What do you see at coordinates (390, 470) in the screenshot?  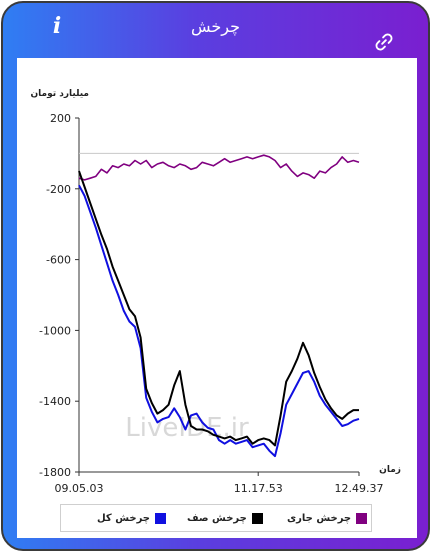 I see `x-axis-title: زمان` at bounding box center [390, 470].